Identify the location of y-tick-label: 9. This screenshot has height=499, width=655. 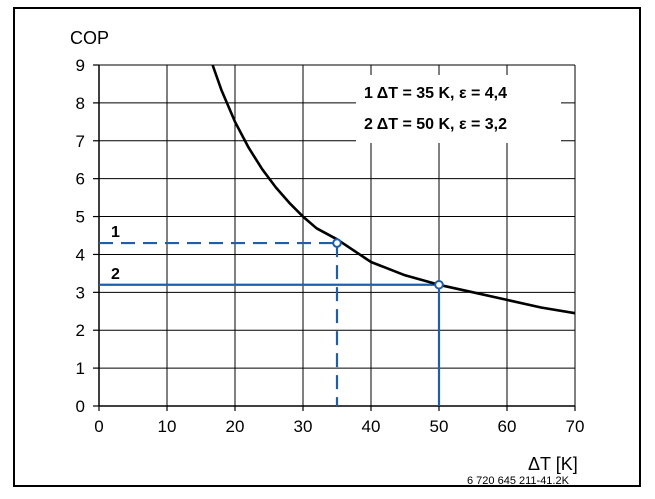
(80, 65).